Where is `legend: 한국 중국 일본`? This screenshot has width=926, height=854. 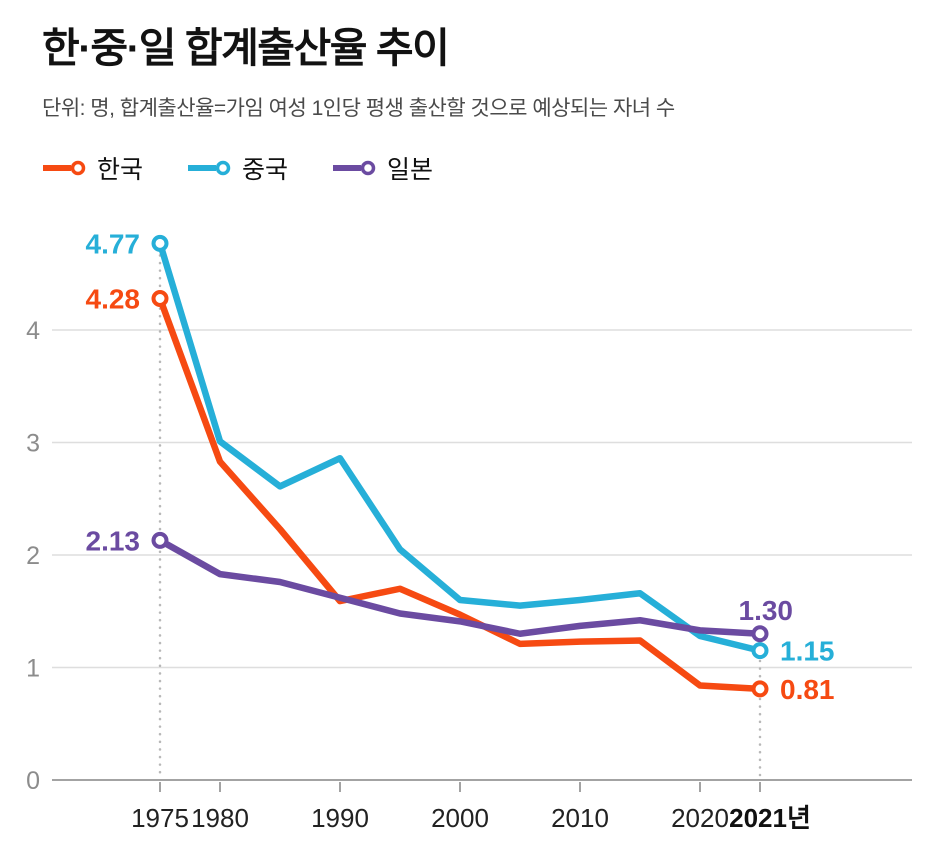
legend: 한국 중국 일본 is located at coordinates (237, 168).